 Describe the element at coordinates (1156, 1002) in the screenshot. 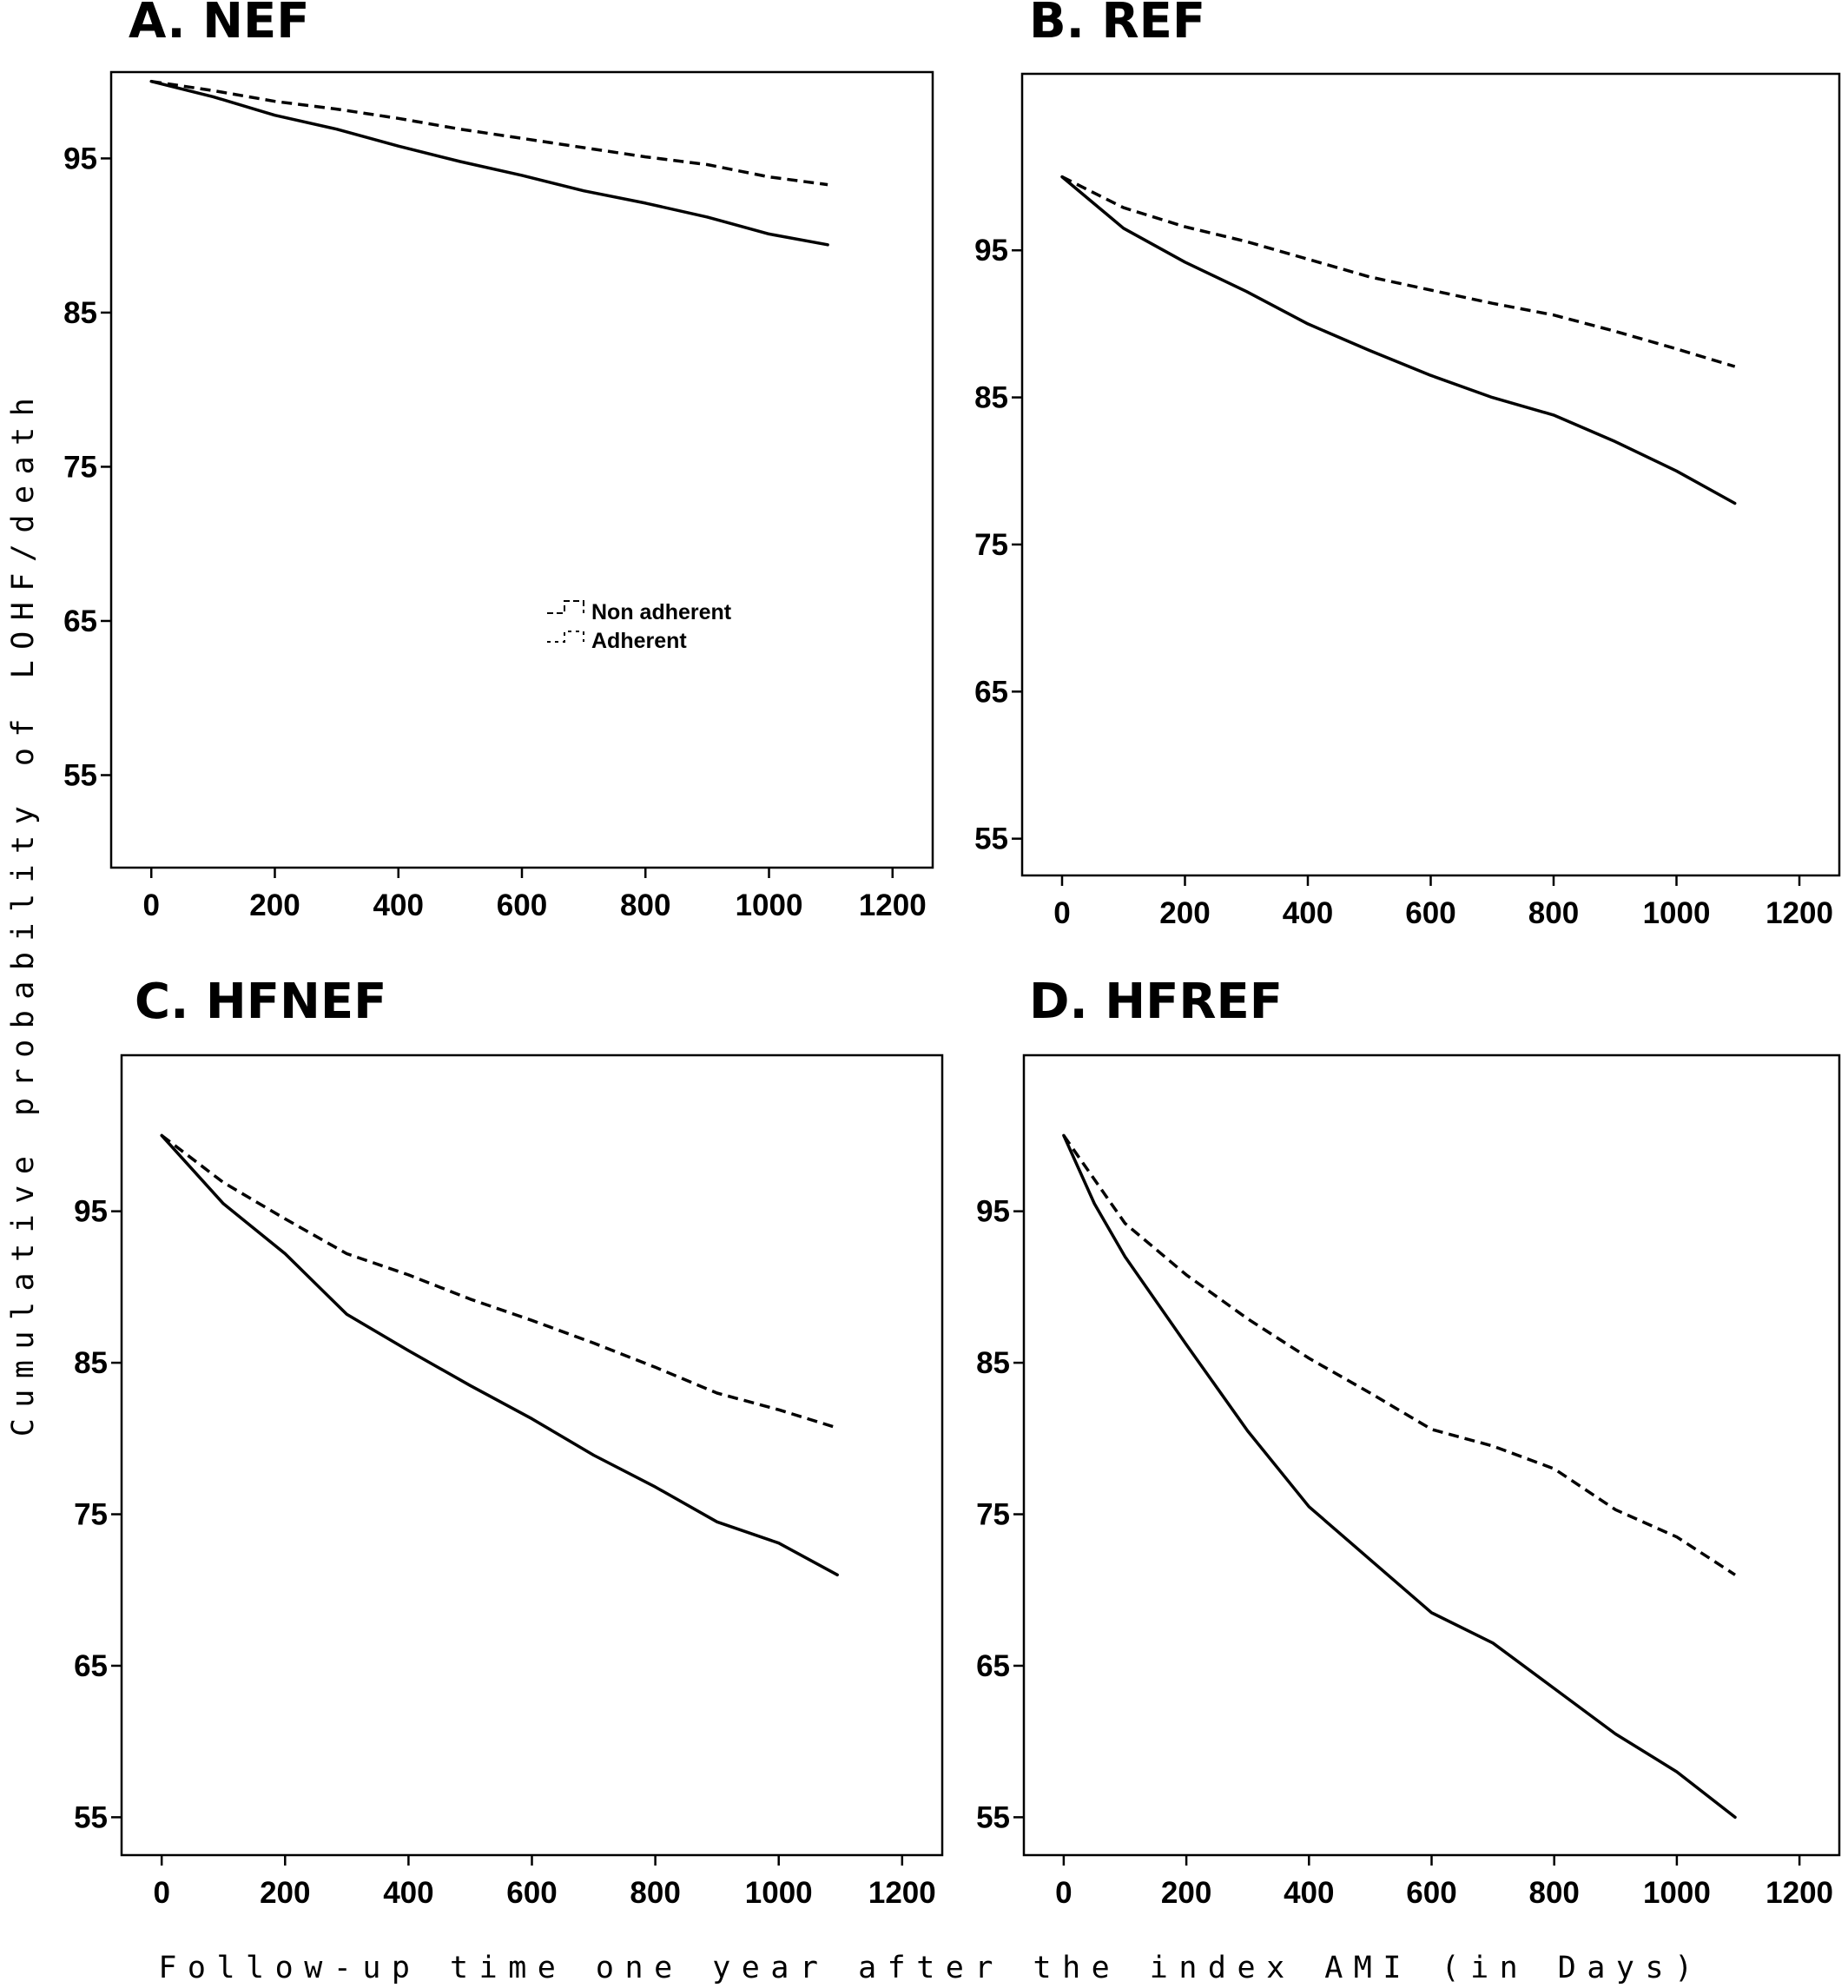

I see `panel-title: D. HFREF` at that location.